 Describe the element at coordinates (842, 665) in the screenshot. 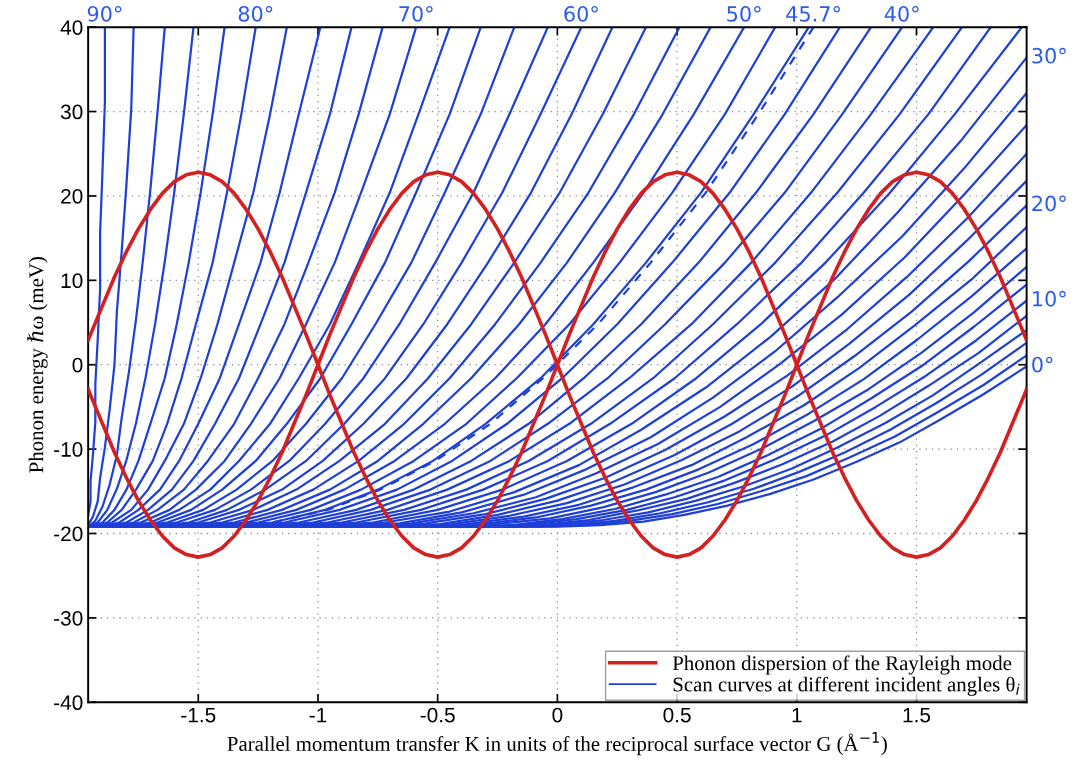

I see `legend-label: Phonon dispersion of the Rayleigh mode` at that location.